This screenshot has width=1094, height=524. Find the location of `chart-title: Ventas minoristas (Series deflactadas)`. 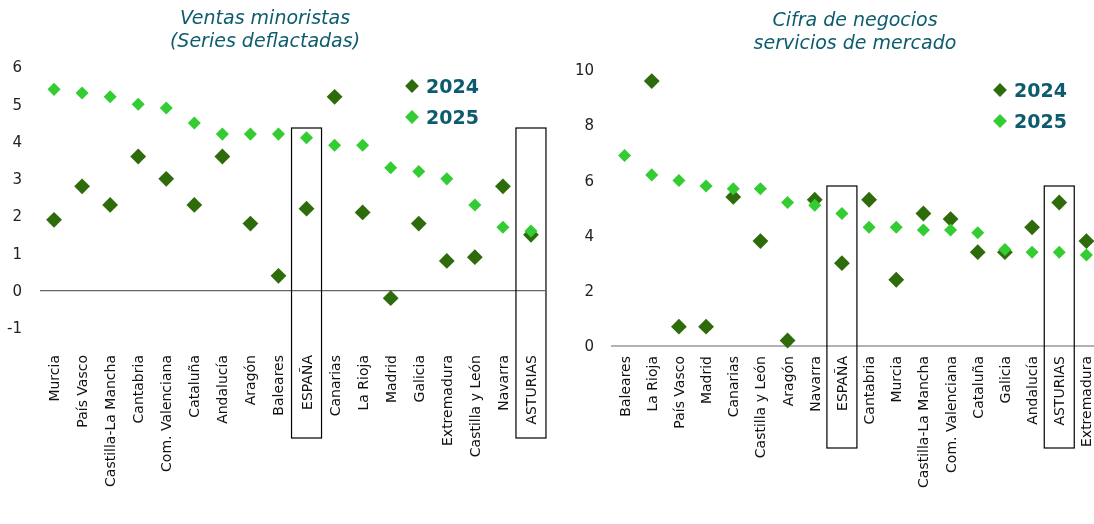

chart-title: Ventas minoristas (Series deflactadas) is located at coordinates (265, 28).